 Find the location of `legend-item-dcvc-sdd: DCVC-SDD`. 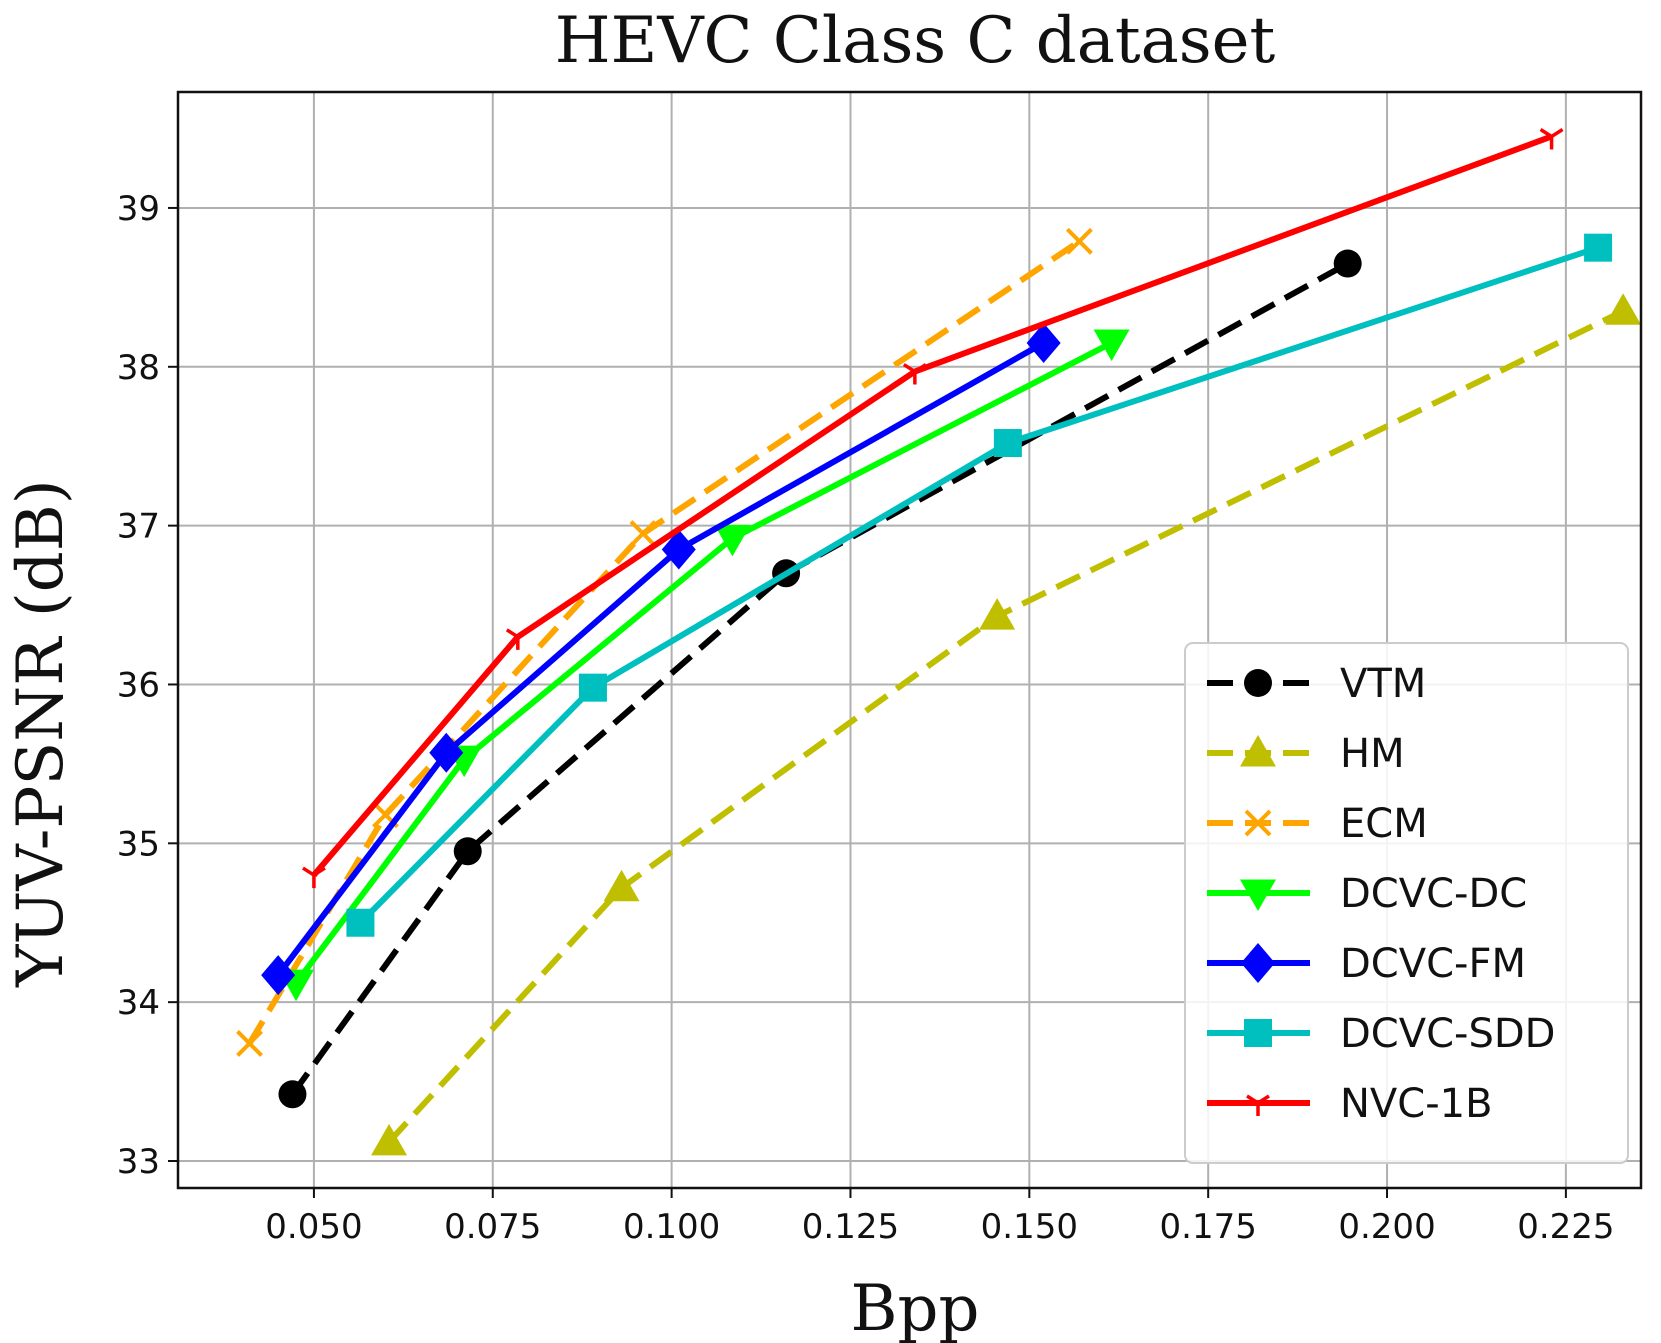

legend-item-dcvc-sdd: DCVC-SDD is located at coordinates (1381, 1034).